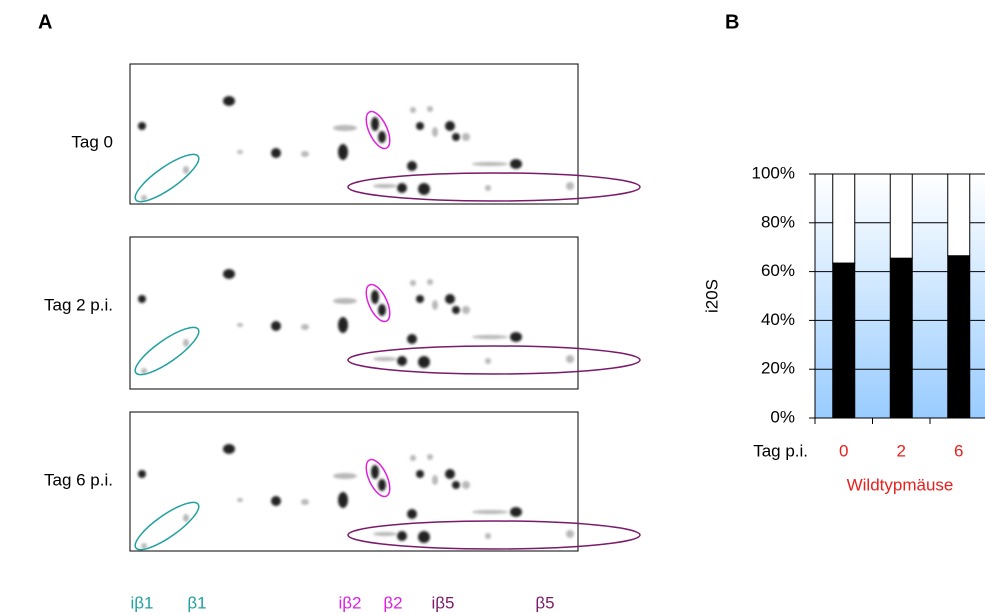  What do you see at coordinates (958, 450) in the screenshot?
I see `x-tick-label: 6` at bounding box center [958, 450].